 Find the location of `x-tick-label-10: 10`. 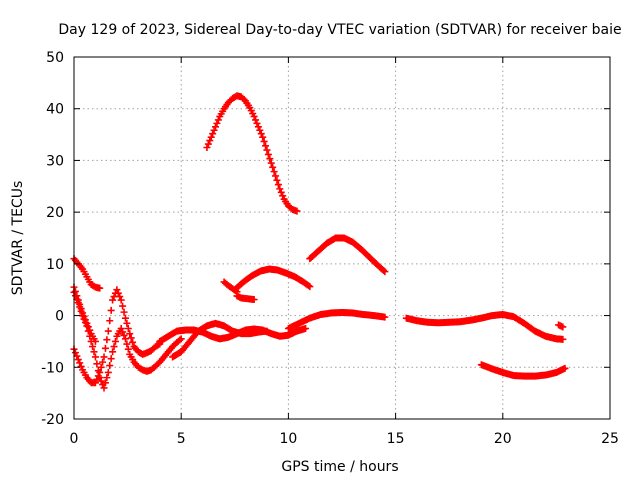

x-tick-label-10: 10 is located at coordinates (288, 439).